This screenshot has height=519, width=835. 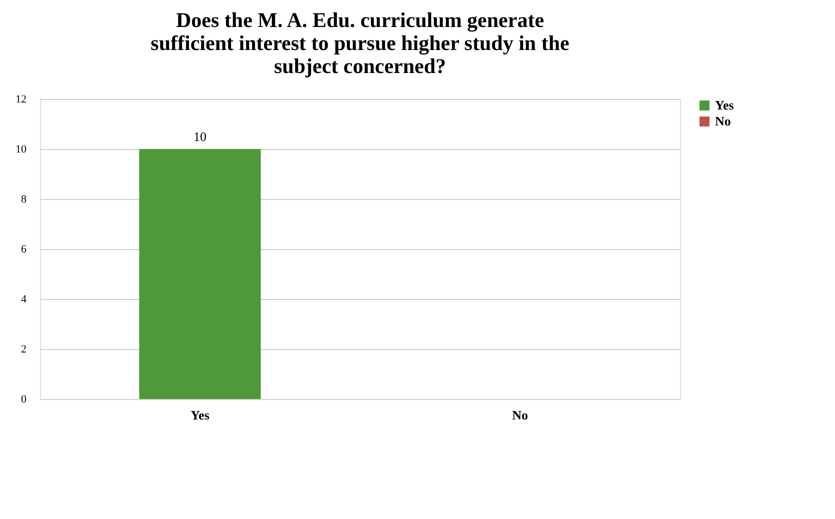 I want to click on y-tick-label: 12, so click(x=21, y=100).